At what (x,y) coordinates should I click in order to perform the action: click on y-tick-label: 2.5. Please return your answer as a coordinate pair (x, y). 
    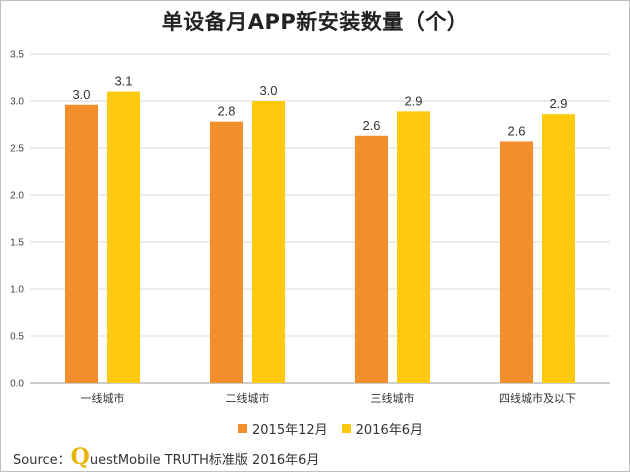
    Looking at the image, I should click on (17, 149).